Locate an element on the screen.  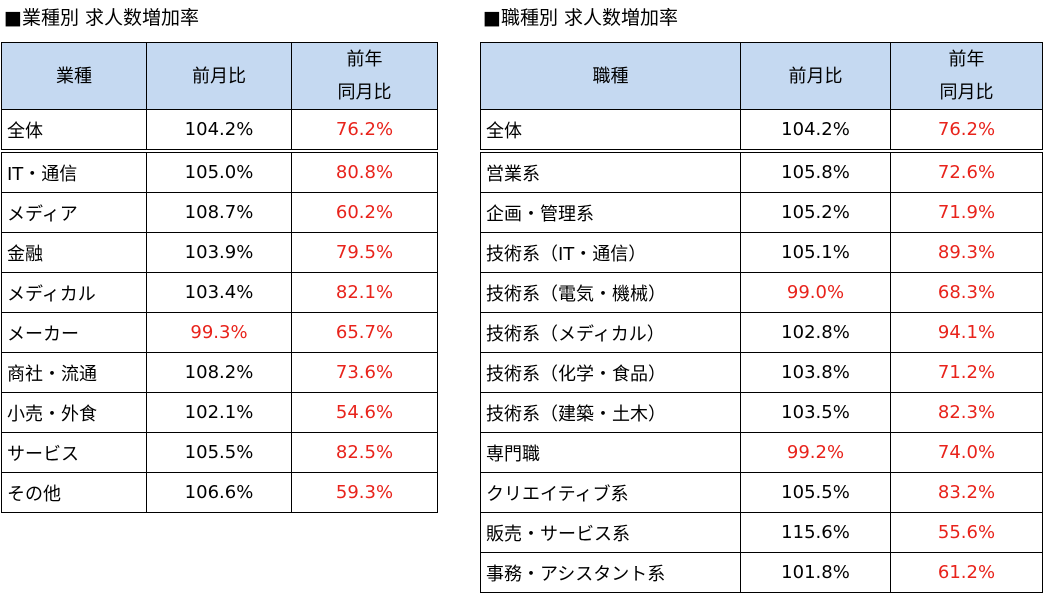
table-row: クリエイティブ系 105.5% 83.2% is located at coordinates (761, 492).